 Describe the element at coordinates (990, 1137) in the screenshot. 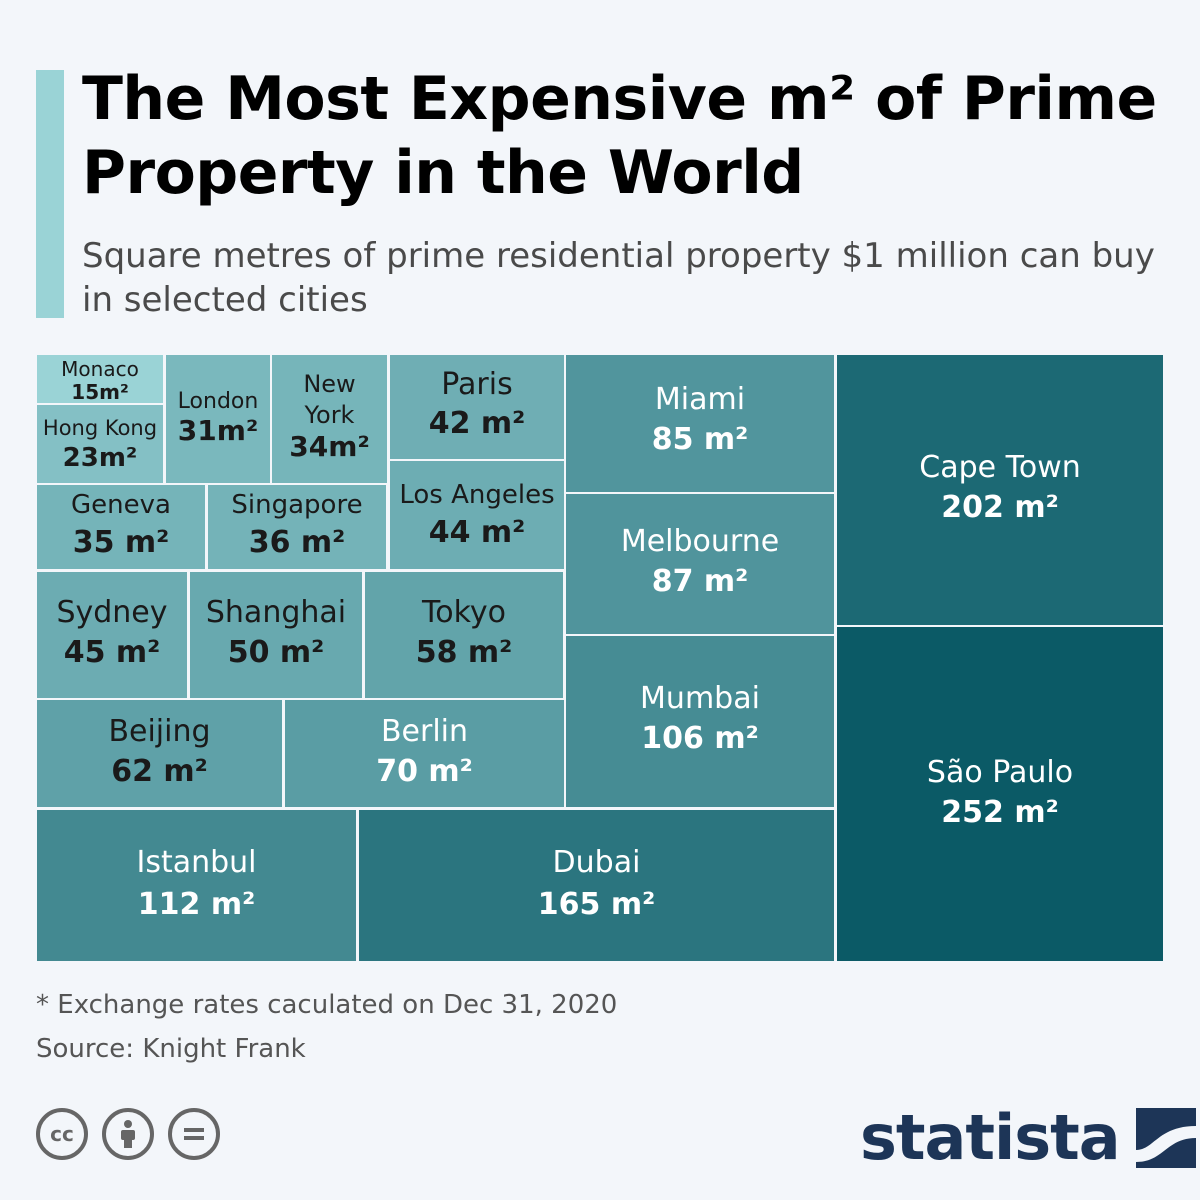

I see `brand-name: statista` at that location.